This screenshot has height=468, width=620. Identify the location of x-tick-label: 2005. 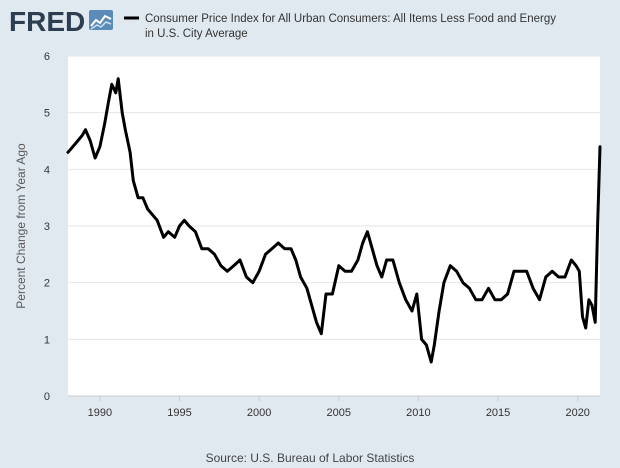
(339, 413).